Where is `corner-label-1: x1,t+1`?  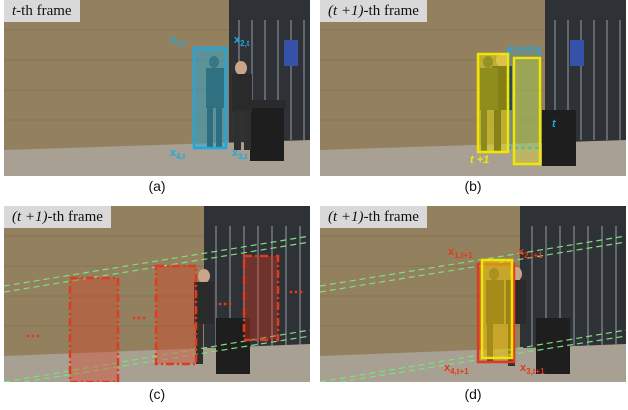
corner-label-1: x1,t+1 is located at coordinates (460, 253).